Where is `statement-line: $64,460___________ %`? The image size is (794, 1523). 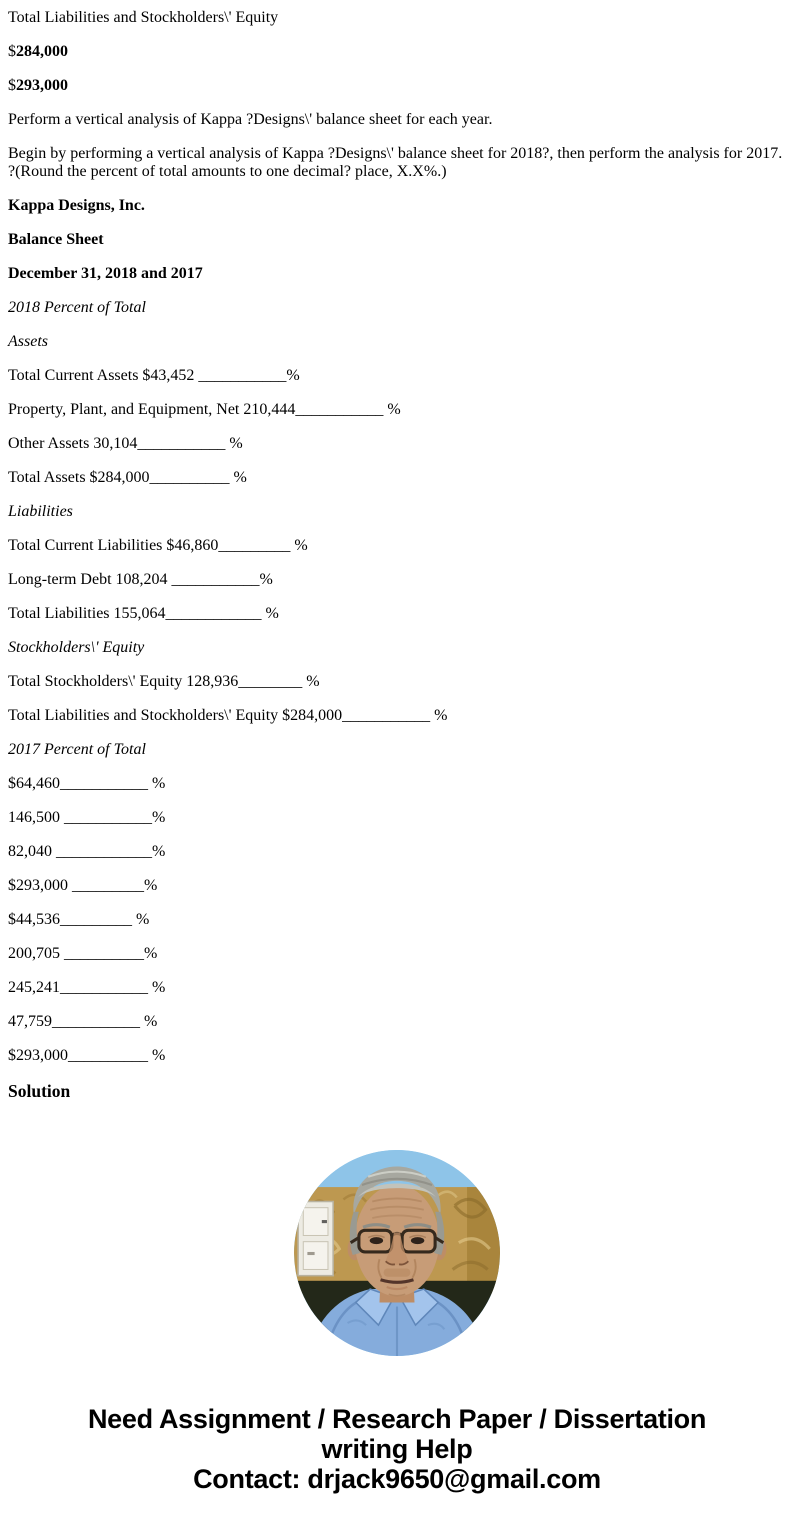
statement-line: $64,460___________ % is located at coordinates (87, 783).